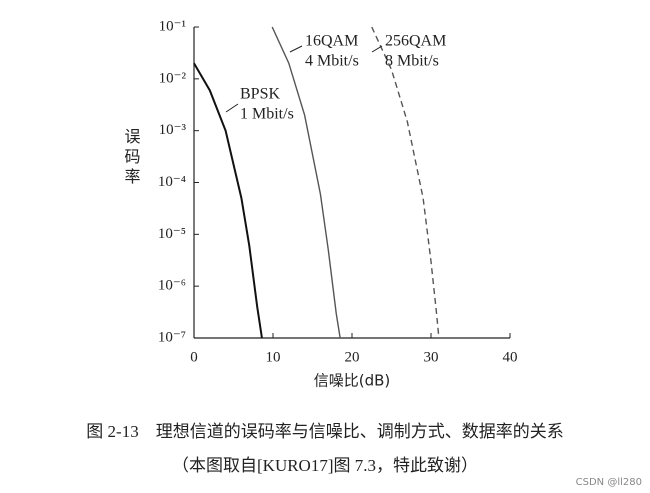  Describe the element at coordinates (173, 130) in the screenshot. I see `y-tick-label: 10⁻³` at that location.